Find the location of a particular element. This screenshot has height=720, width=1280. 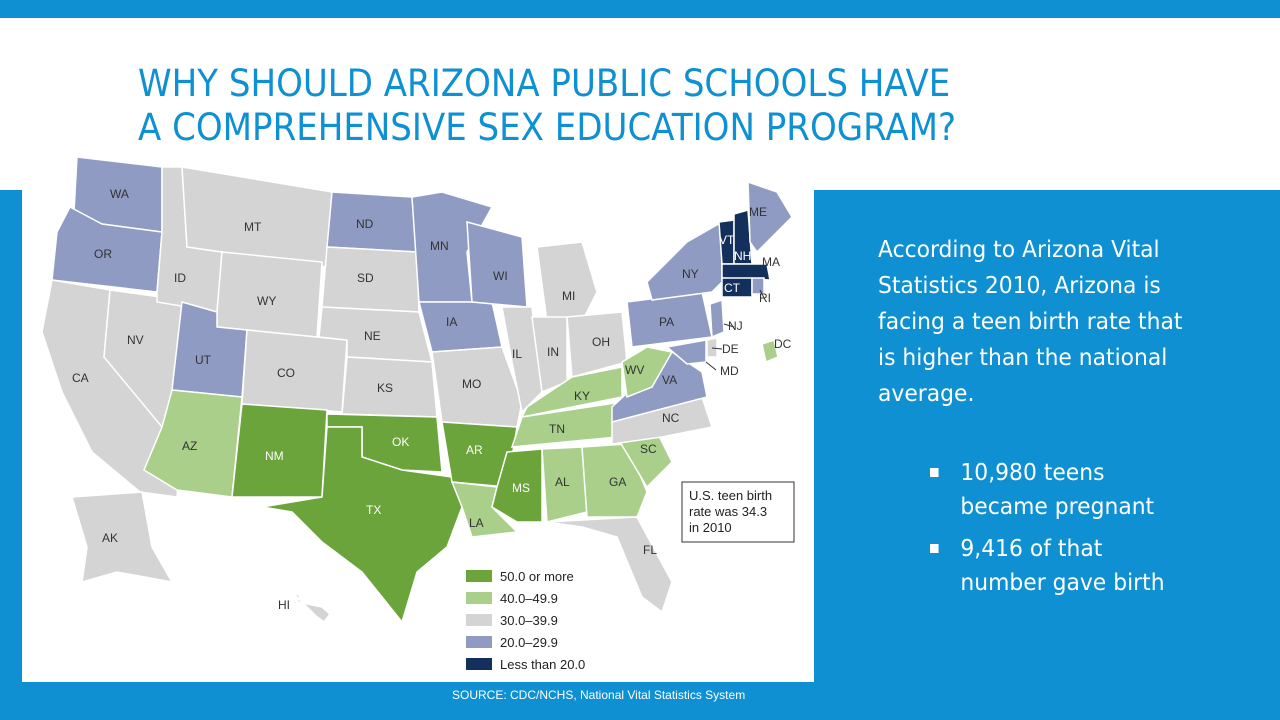

label-WA: WA is located at coordinates (119, 194).